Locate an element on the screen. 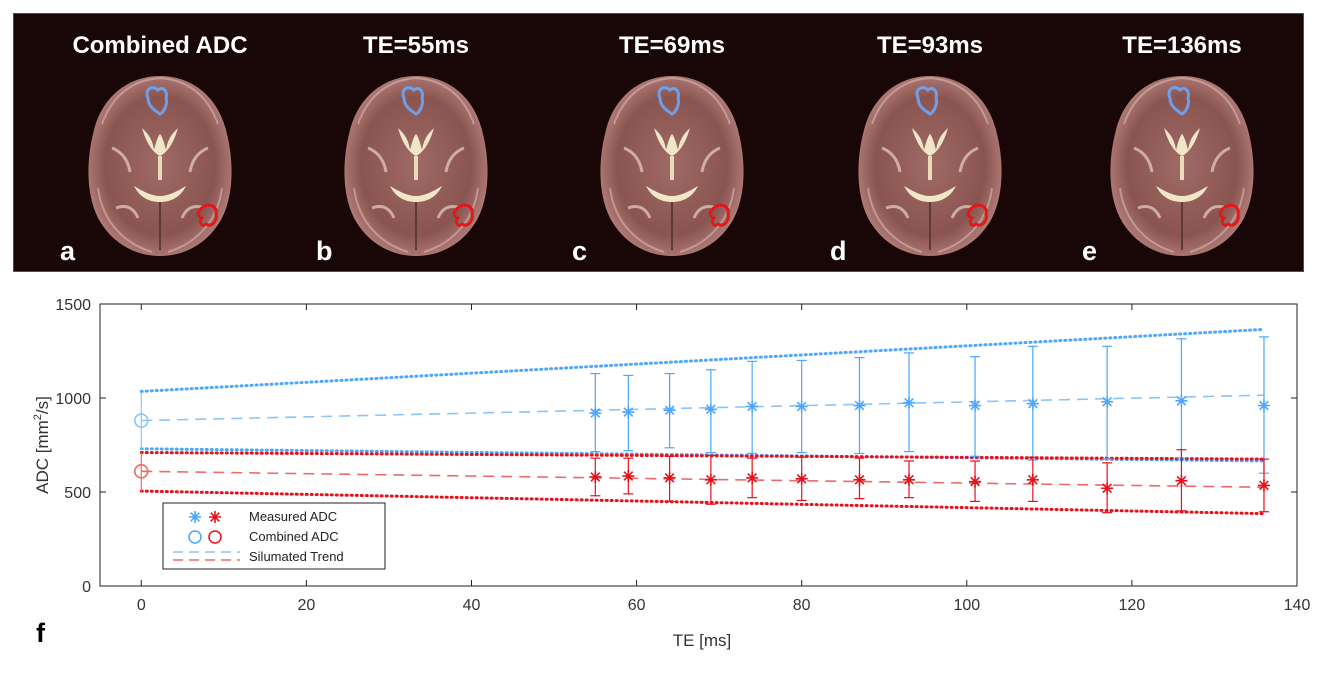  trend-lines is located at coordinates (702, 441).